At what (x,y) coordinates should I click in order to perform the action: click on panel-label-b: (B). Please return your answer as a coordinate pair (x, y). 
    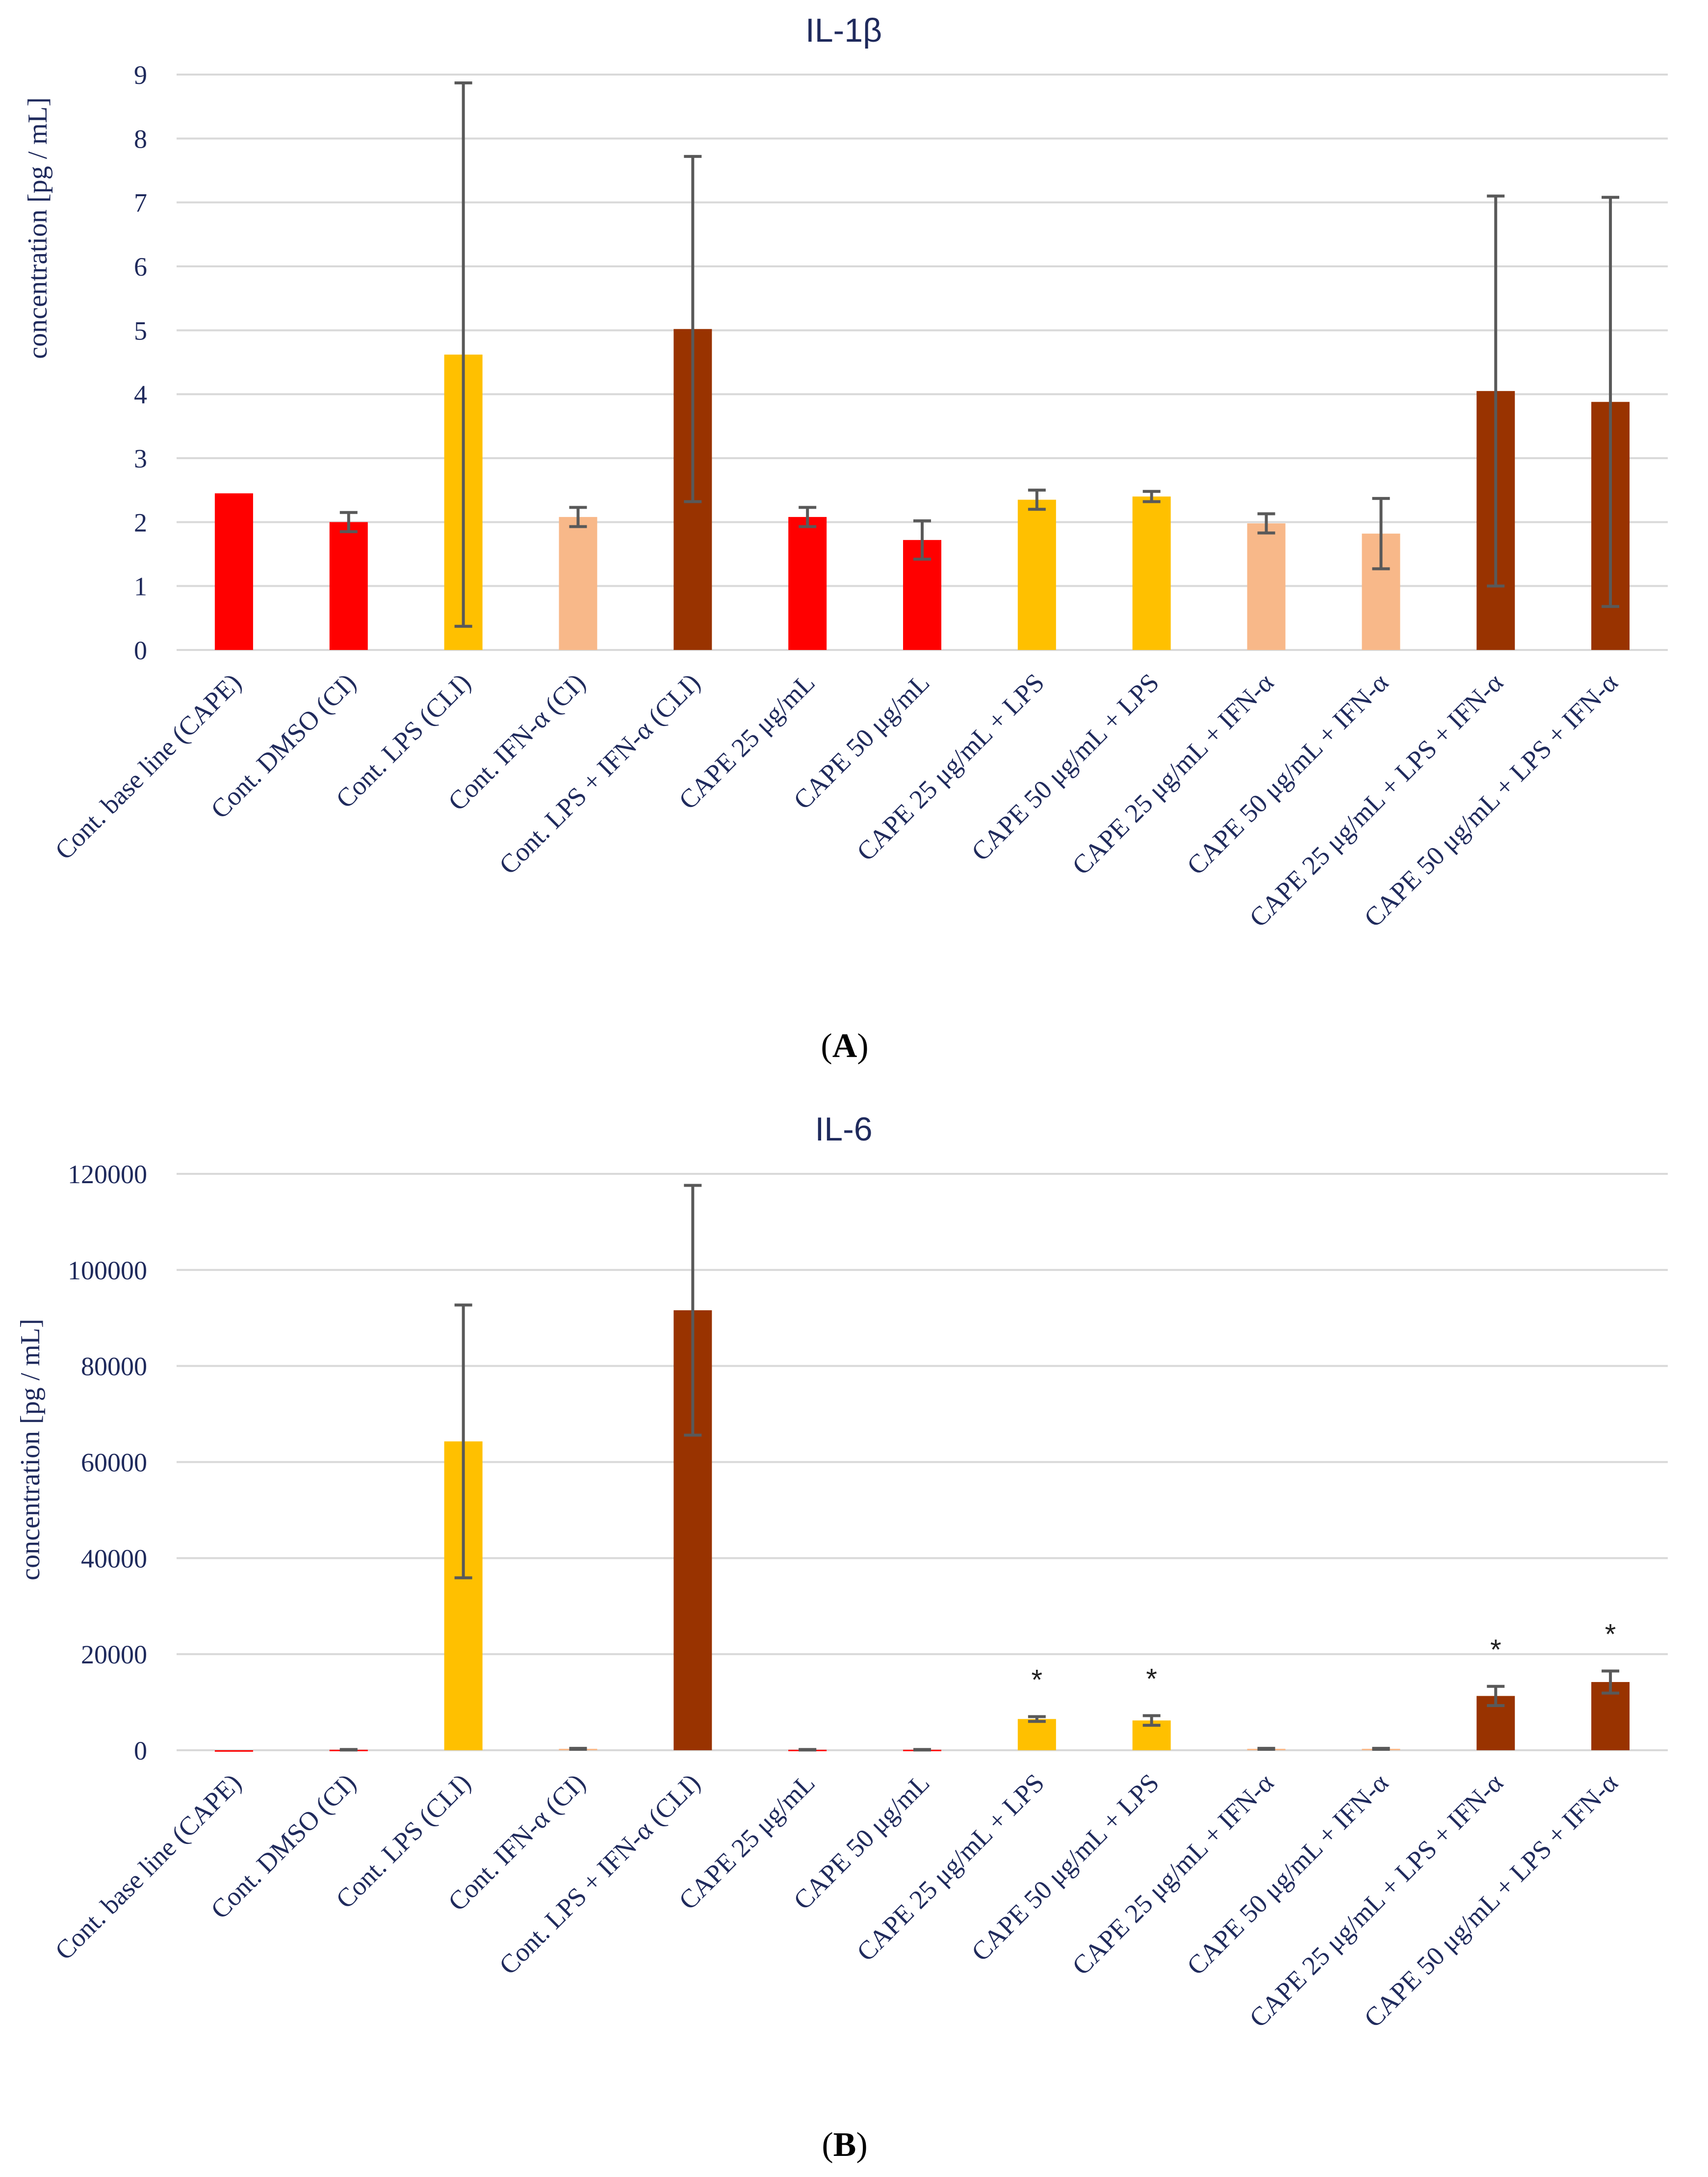
    Looking at the image, I should click on (844, 2145).